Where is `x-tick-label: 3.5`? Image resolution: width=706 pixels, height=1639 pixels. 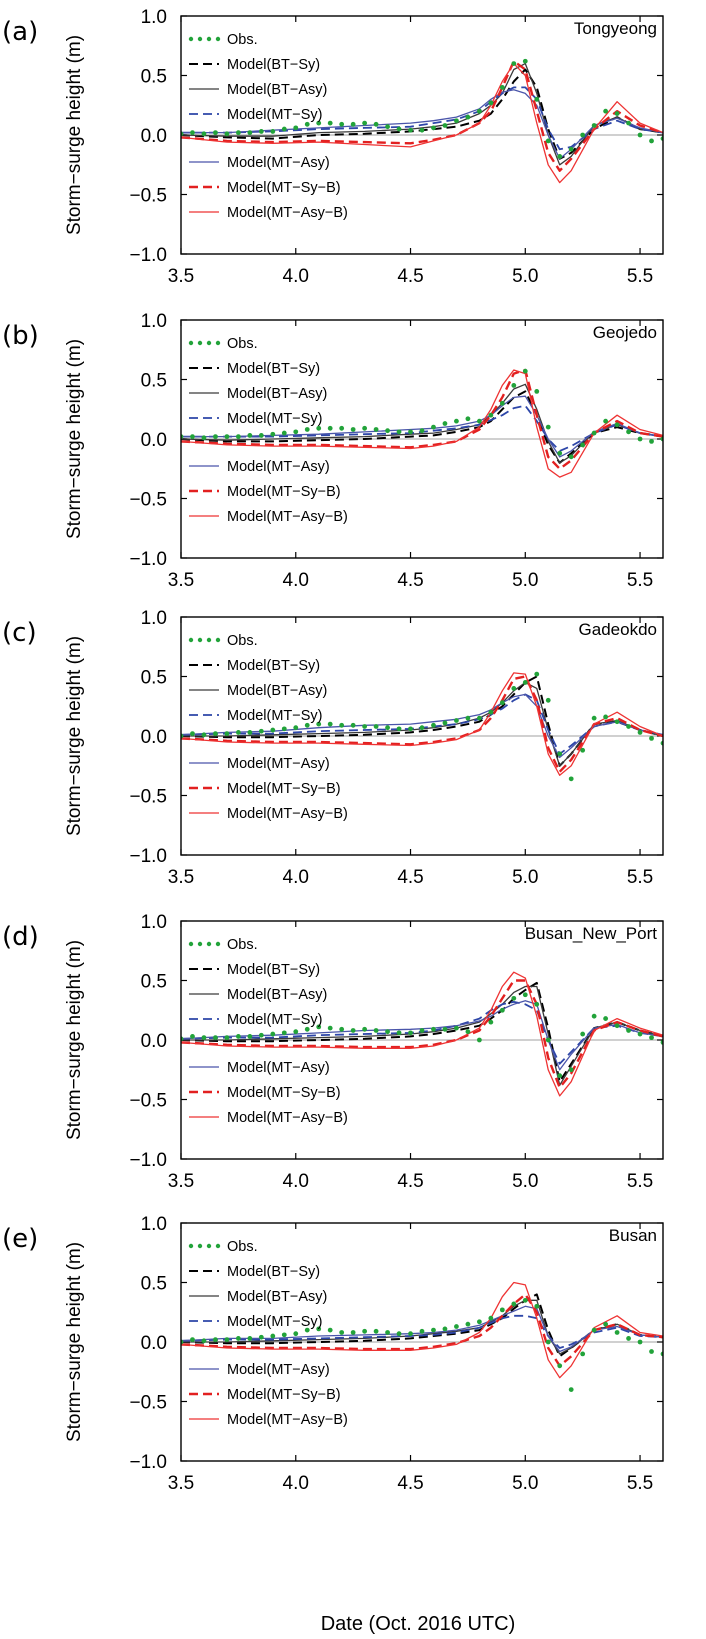
x-tick-label: 3.5 is located at coordinates (181, 276).